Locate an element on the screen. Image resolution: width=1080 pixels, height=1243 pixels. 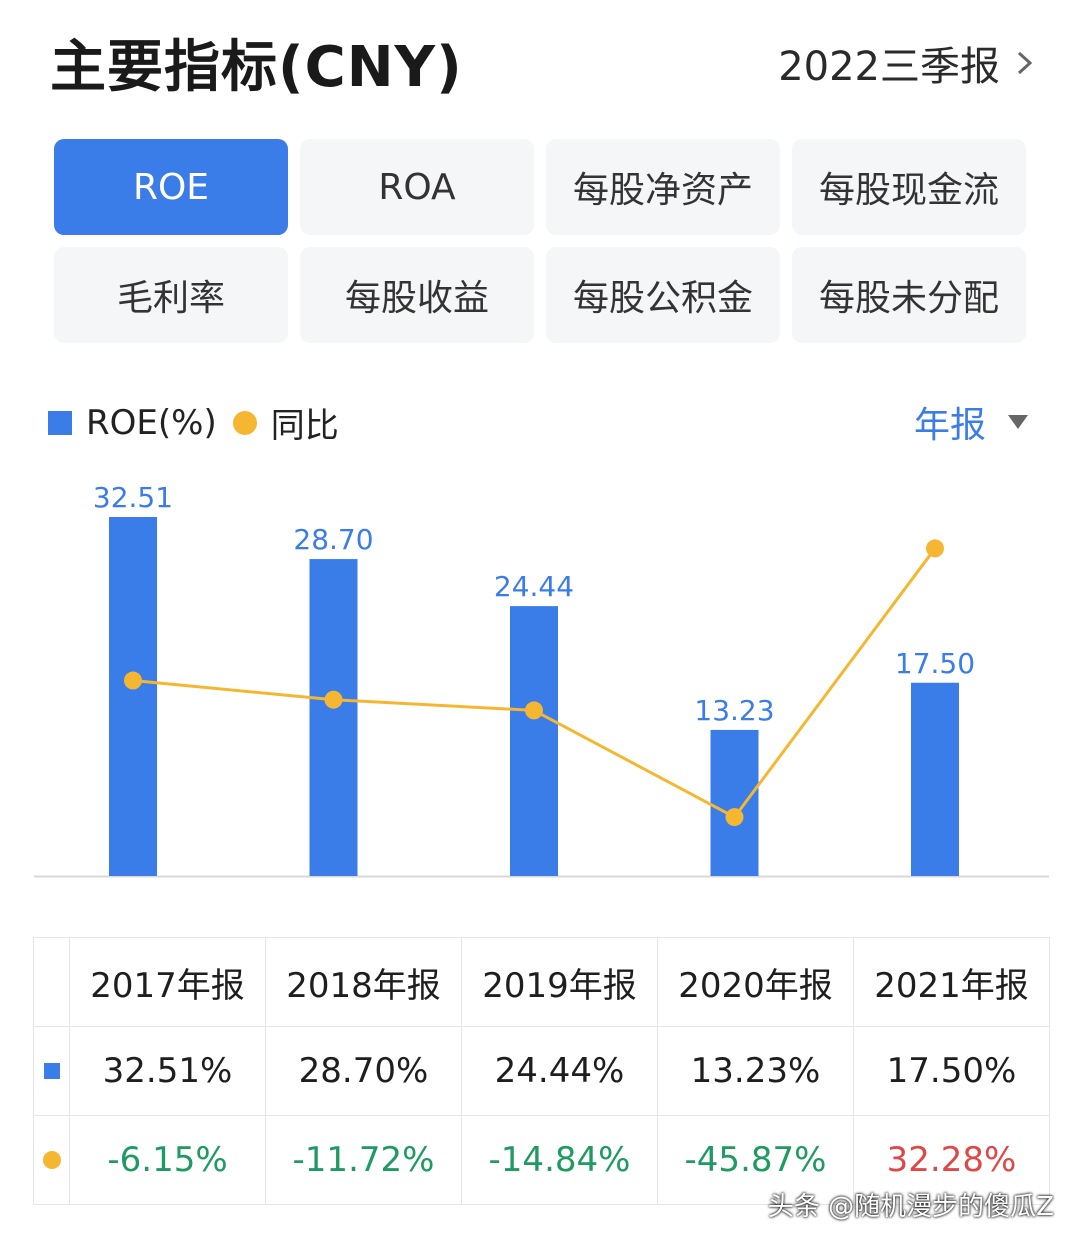
legend-bar-swatch is located at coordinates (60, 422).